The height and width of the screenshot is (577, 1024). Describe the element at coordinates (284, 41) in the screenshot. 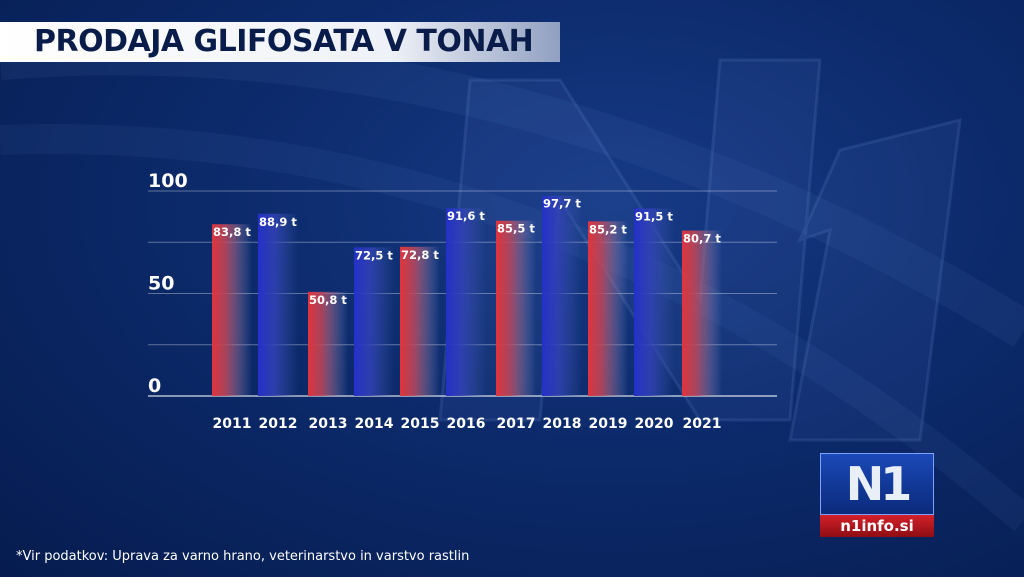

I see `chart-title: PRODAJA GLIFOSATA V TONAH` at that location.